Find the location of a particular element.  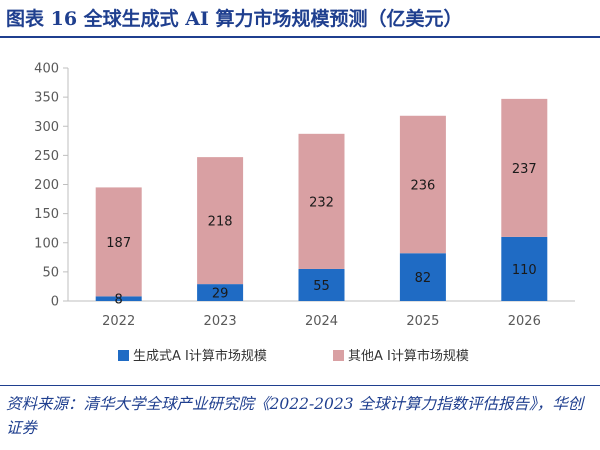

bar-segment-genai-2023 is located at coordinates (220, 292).